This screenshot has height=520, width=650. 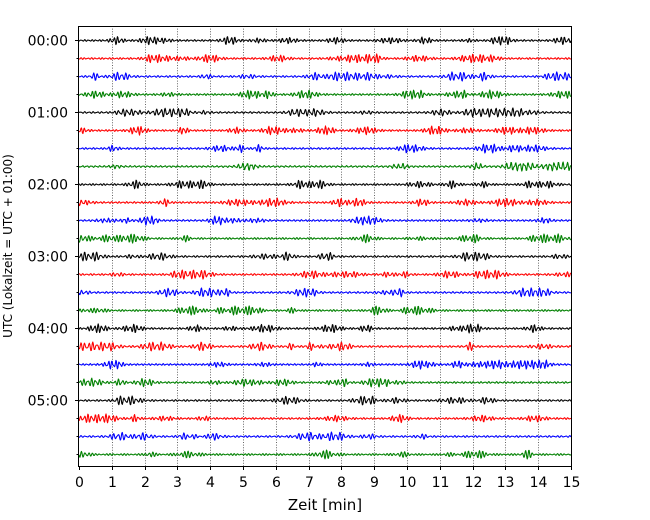 What do you see at coordinates (325, 436) in the screenshot?
I see `trace-05:30` at bounding box center [325, 436].